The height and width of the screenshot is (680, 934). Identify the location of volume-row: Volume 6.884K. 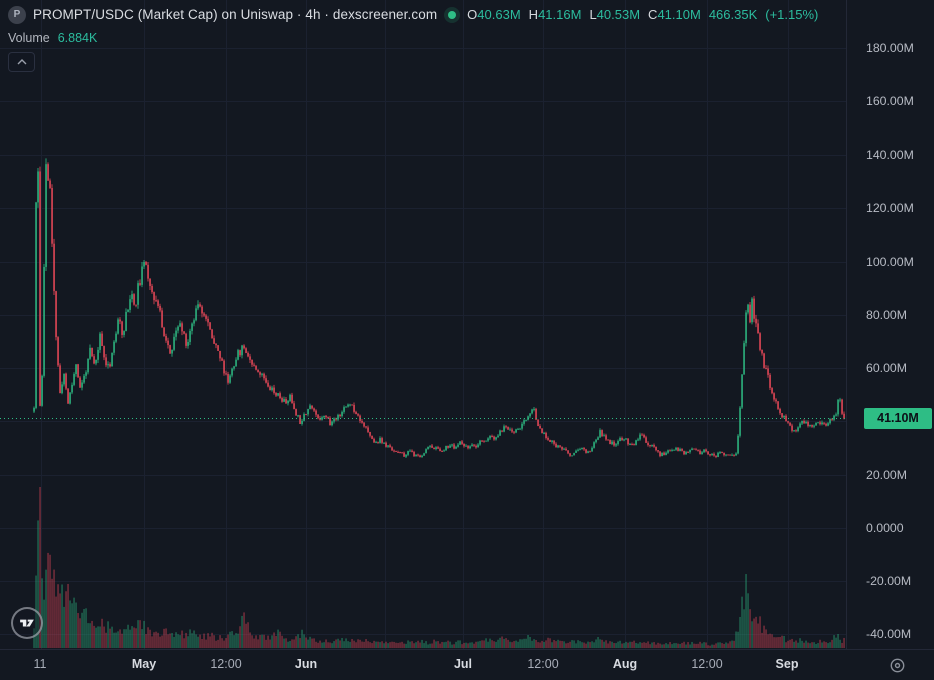
(413, 38).